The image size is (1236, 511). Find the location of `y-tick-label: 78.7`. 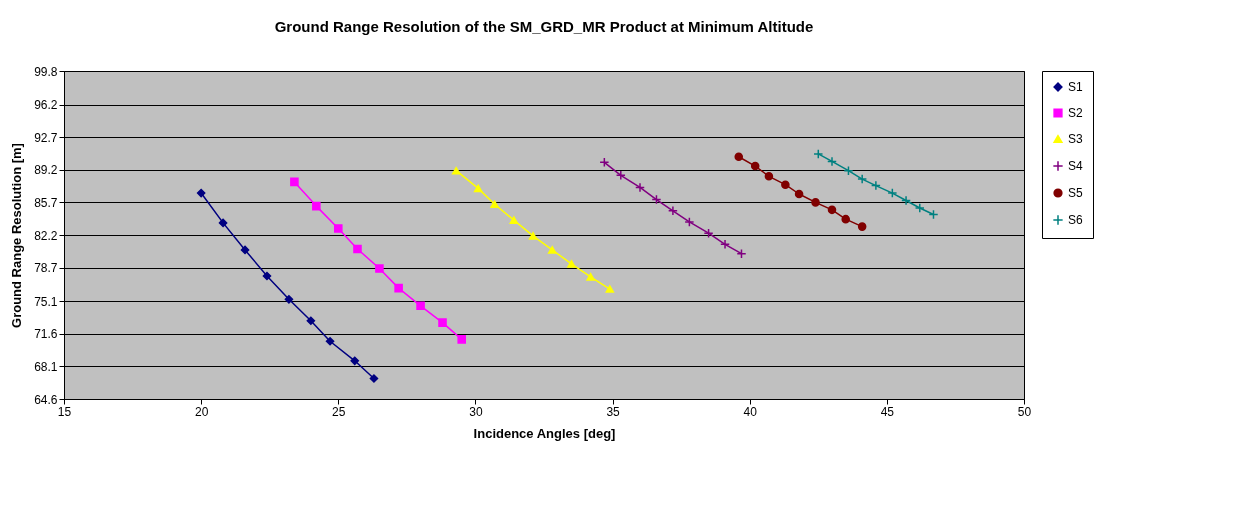

y-tick-label: 78.7 is located at coordinates (46, 268).